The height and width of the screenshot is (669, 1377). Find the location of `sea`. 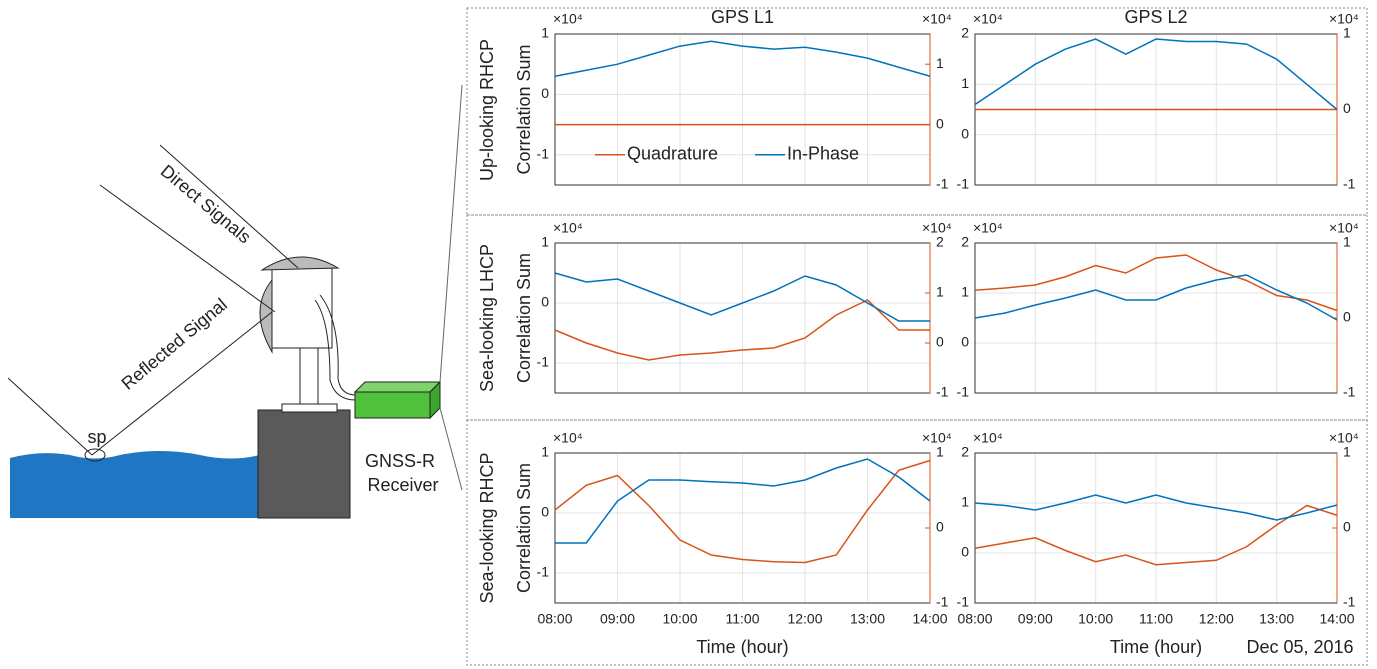

sea is located at coordinates (135, 484).